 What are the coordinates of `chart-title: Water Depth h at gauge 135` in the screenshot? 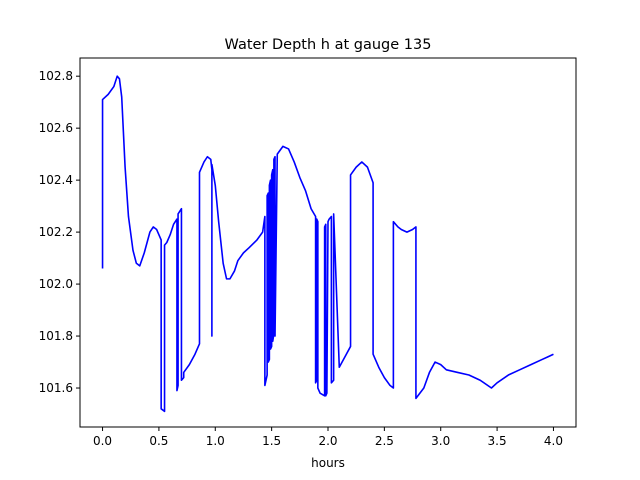 It's located at (328, 45).